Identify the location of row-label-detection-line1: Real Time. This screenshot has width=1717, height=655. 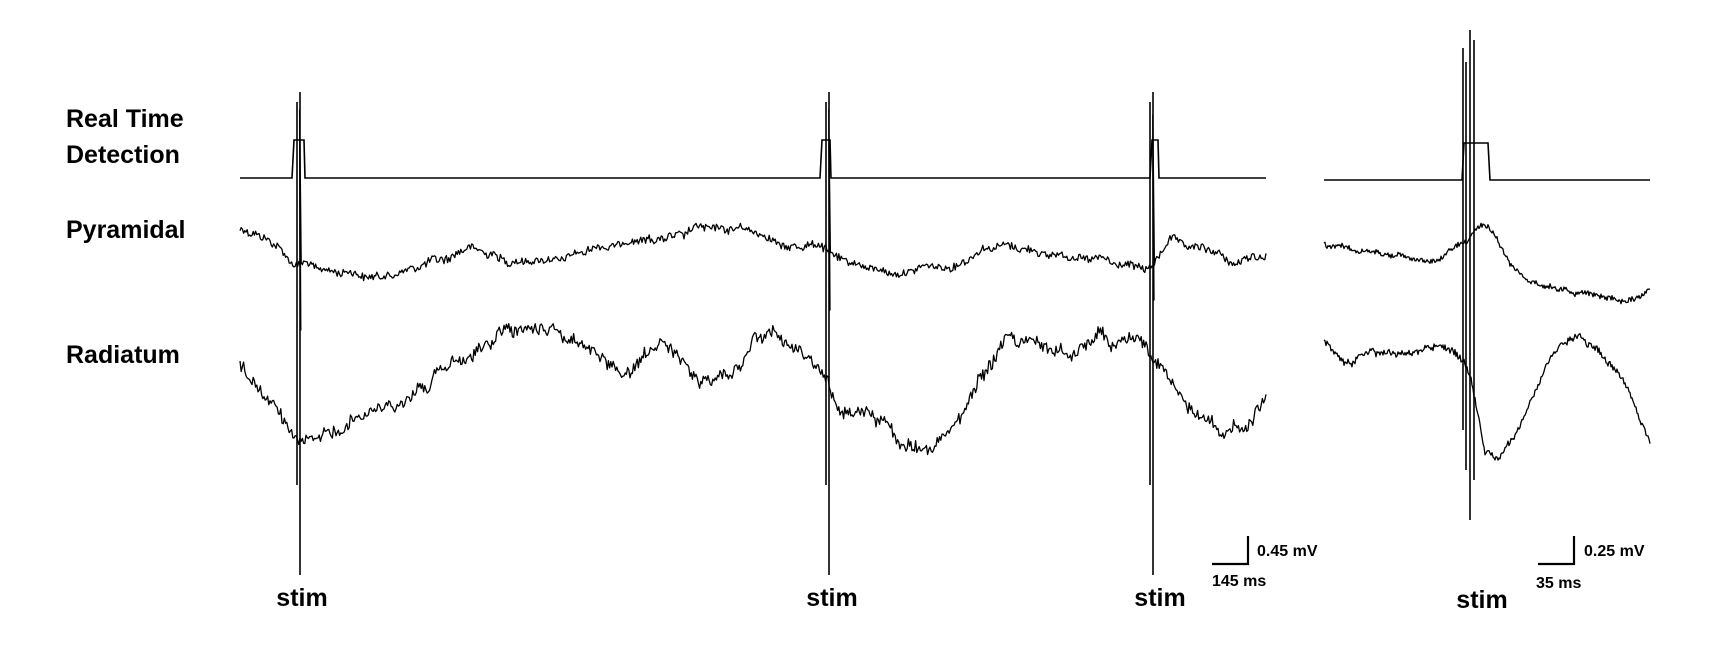
(125, 119).